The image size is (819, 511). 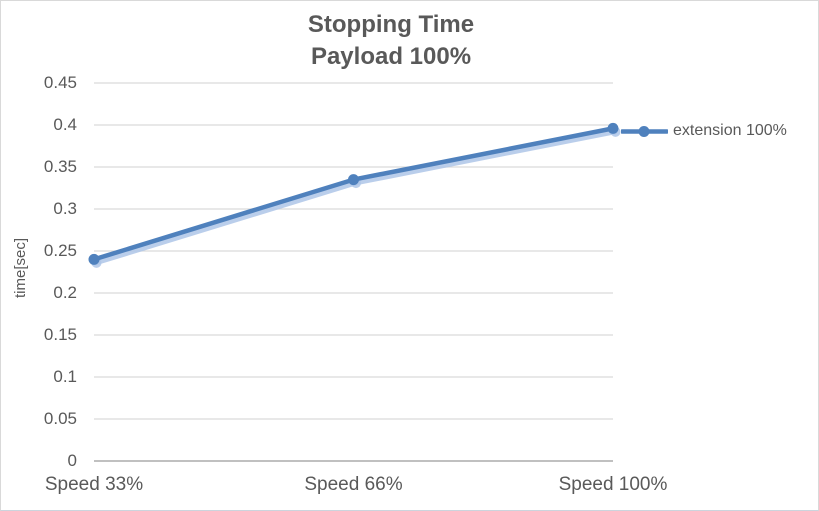 What do you see at coordinates (353, 484) in the screenshot?
I see `x-category-label: Speed 66%` at bounding box center [353, 484].